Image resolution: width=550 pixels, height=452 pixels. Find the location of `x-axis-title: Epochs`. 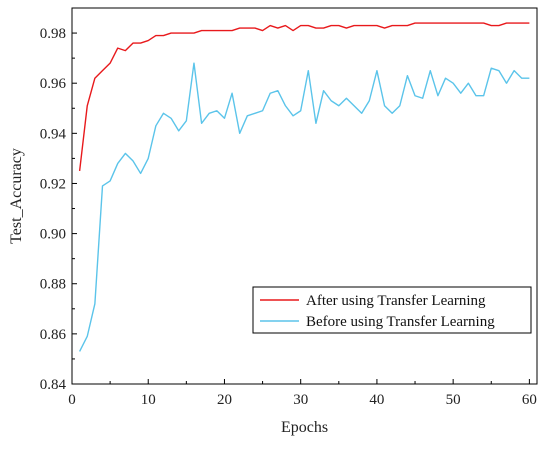

x-axis-title: Epochs is located at coordinates (304, 427).